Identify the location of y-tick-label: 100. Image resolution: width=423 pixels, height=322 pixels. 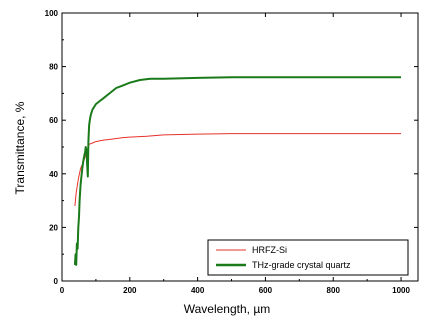
(52, 13).